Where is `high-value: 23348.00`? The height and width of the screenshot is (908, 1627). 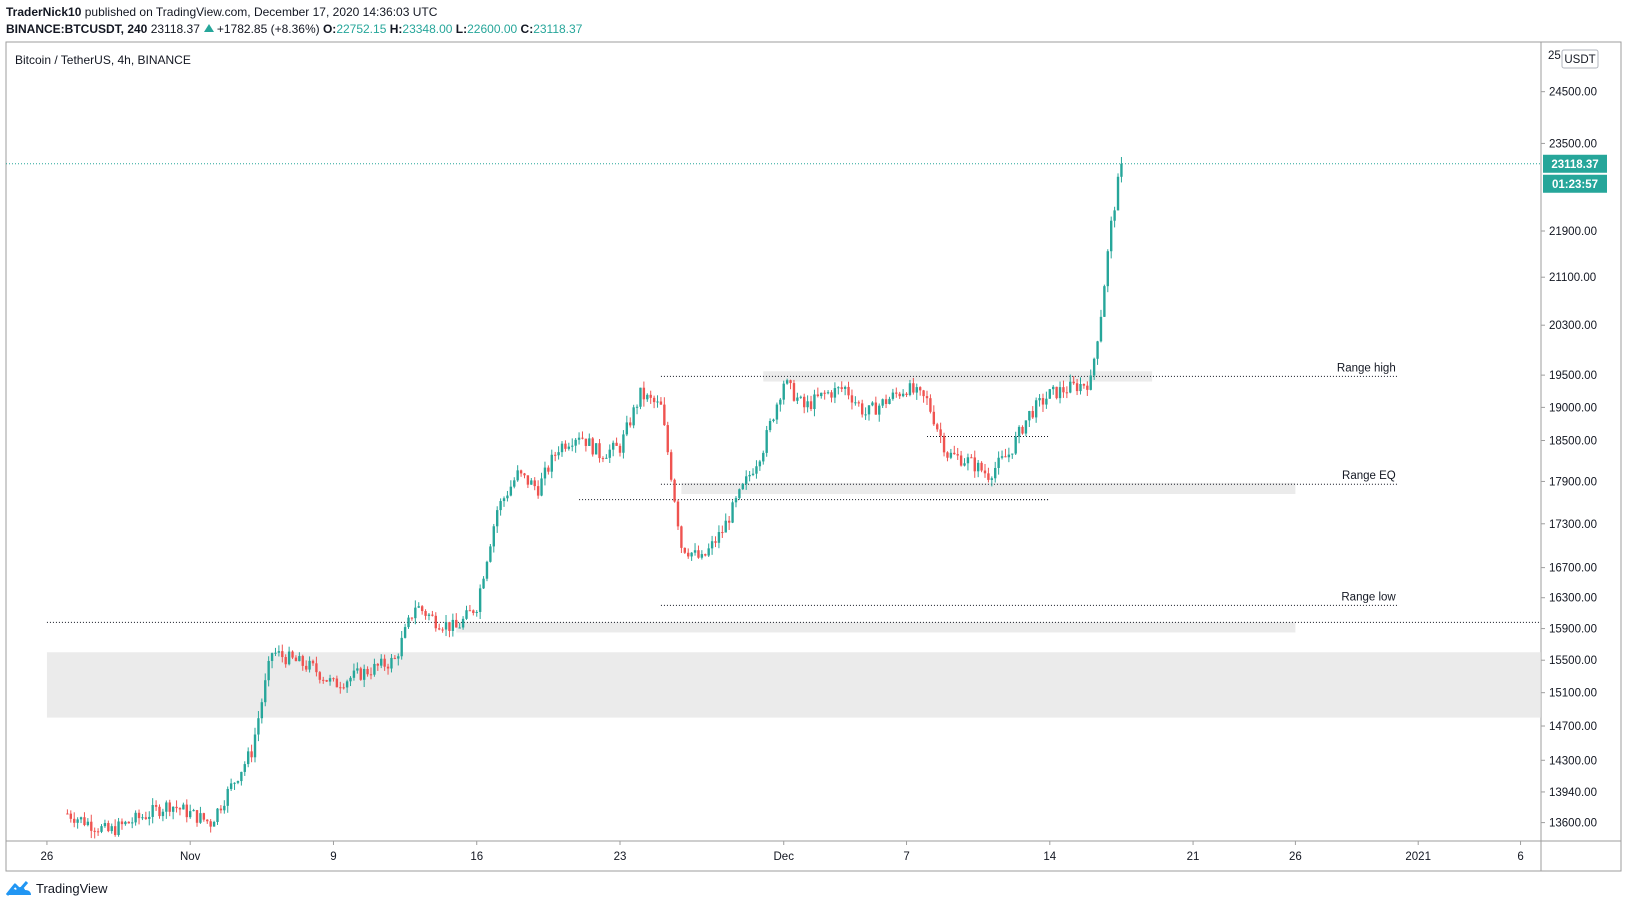
high-value: 23348.00 is located at coordinates (427, 29).